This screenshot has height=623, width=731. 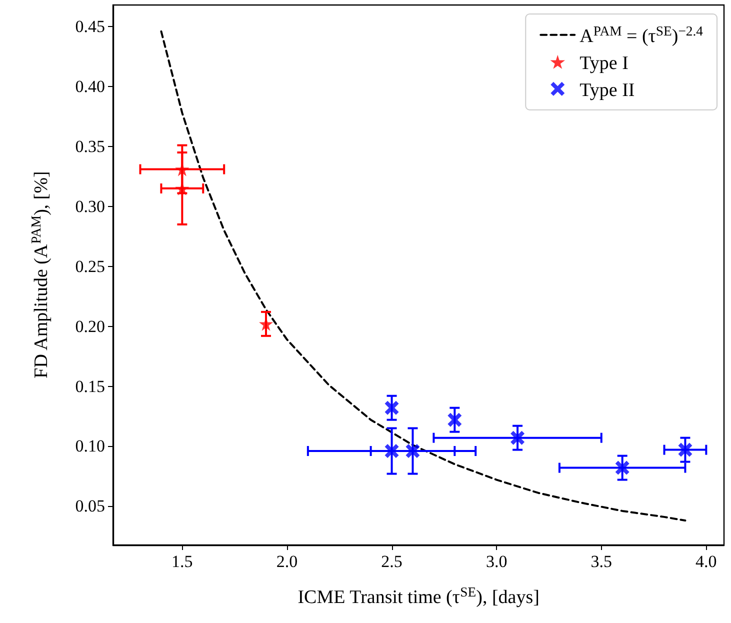 I want to click on x-tick-label: 2.0, so click(x=287, y=561).